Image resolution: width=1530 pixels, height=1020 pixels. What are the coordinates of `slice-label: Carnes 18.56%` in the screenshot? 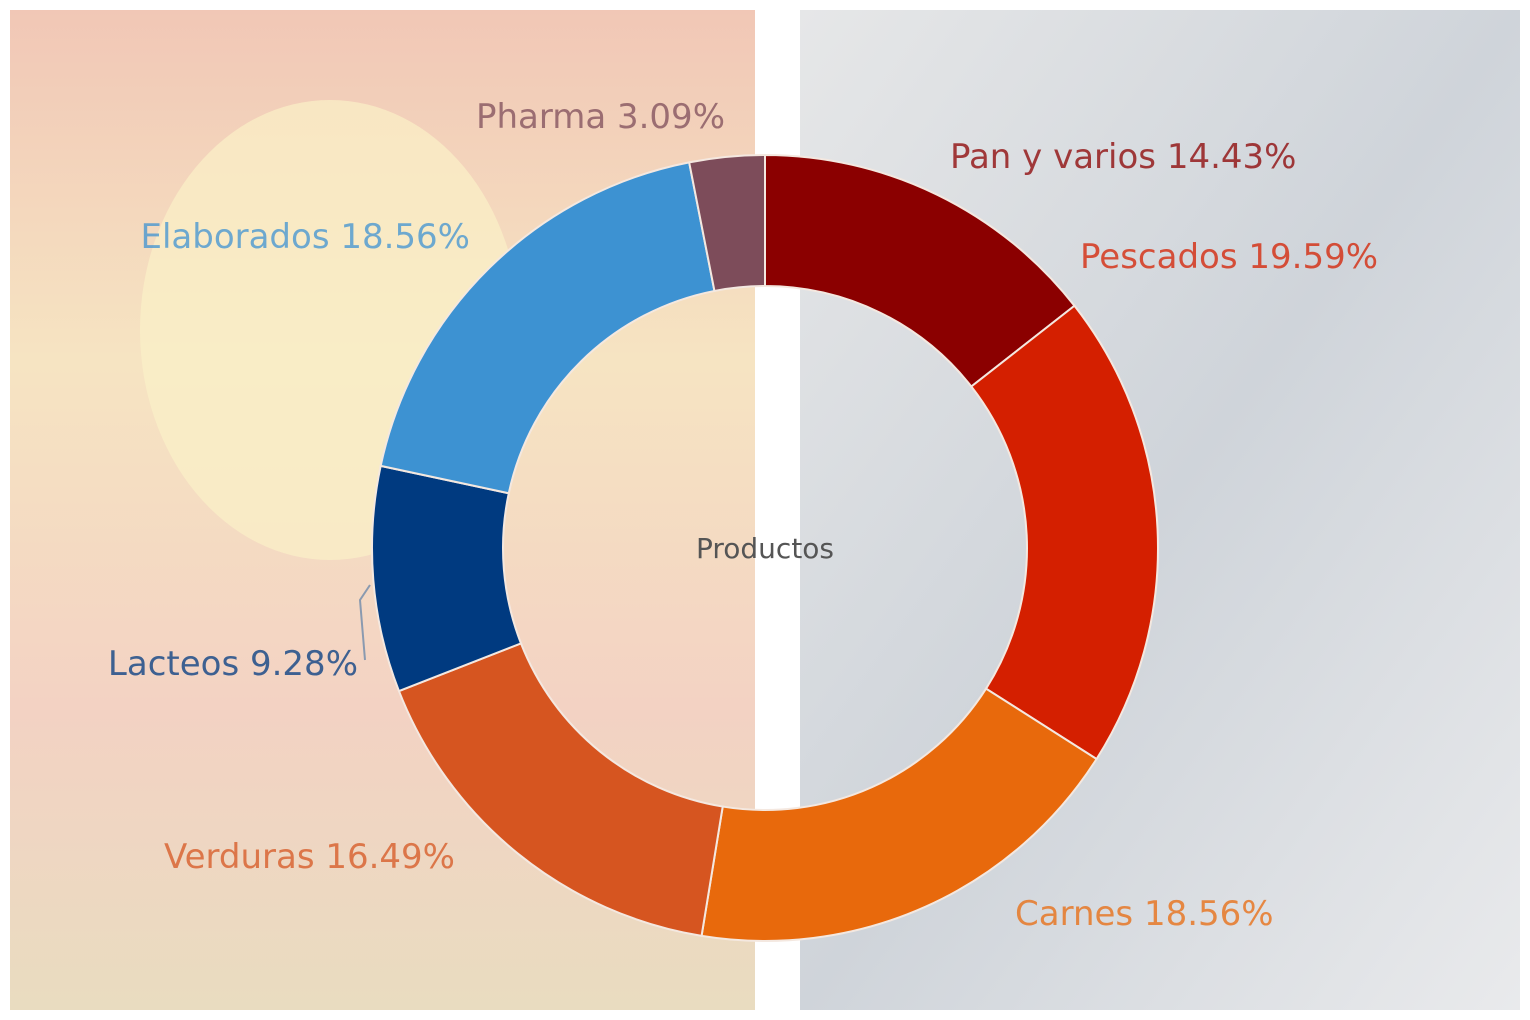 It's located at (1144, 914).